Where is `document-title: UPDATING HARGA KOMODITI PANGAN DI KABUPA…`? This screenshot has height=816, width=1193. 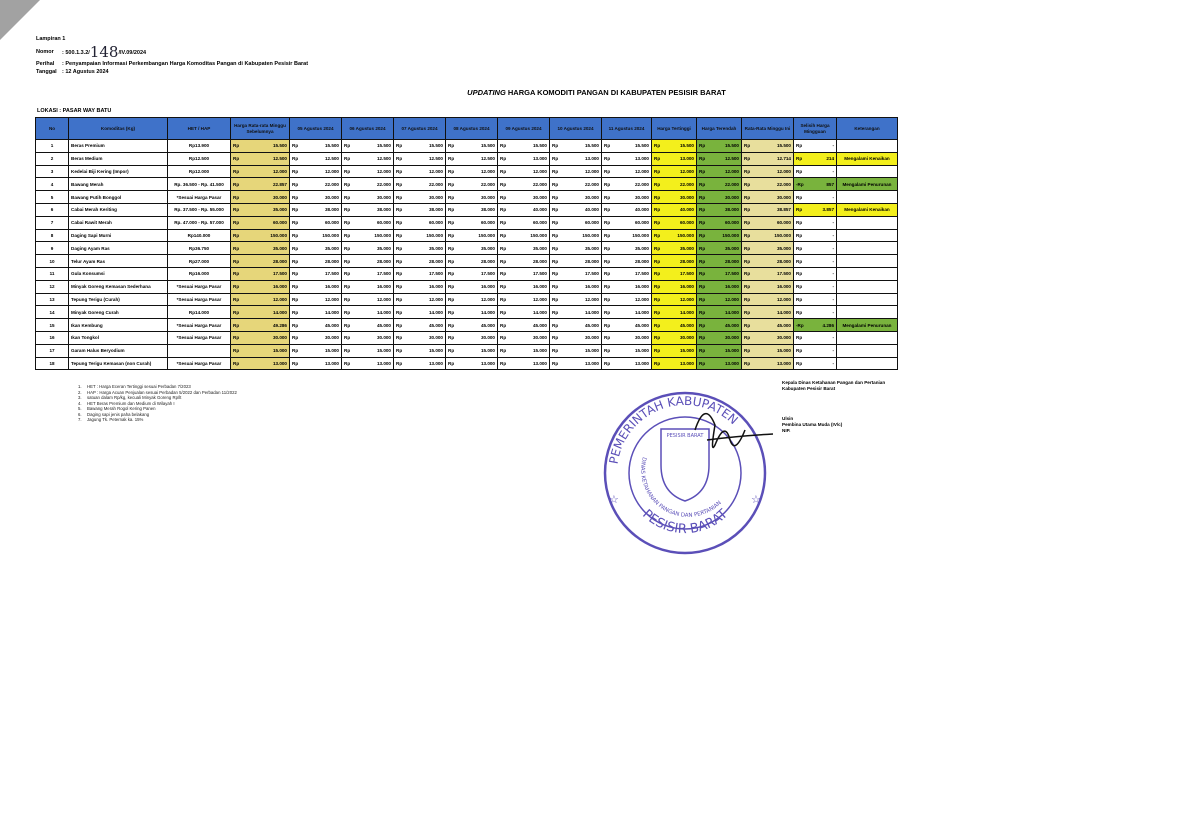 document-title: UPDATING HARGA KOMODITI PANGAN DI KABUPA… is located at coordinates (596, 92).